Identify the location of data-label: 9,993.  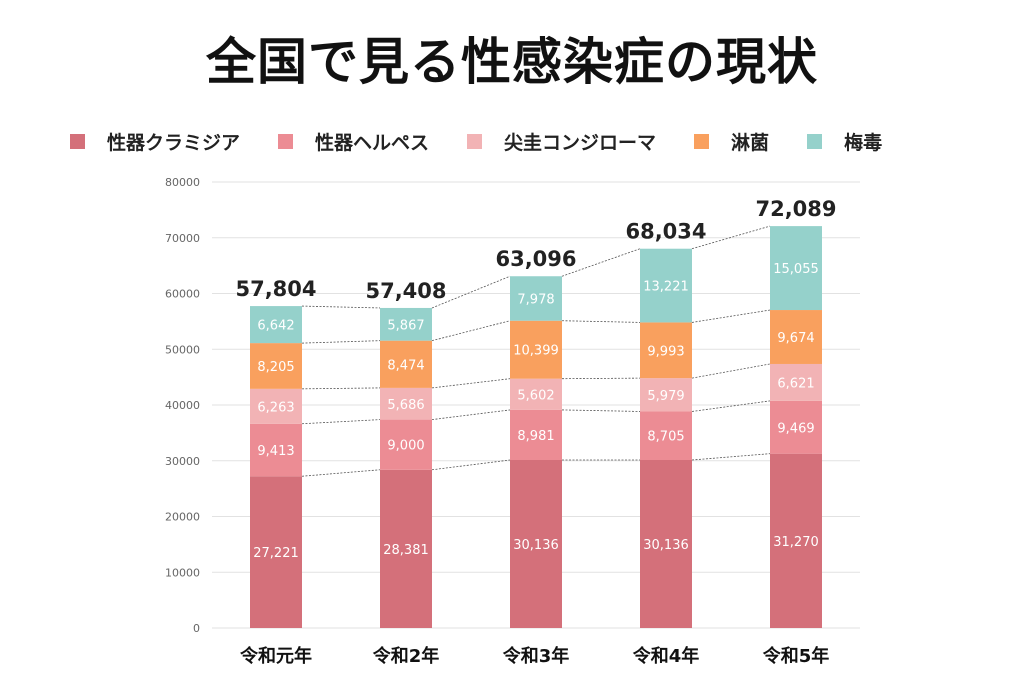
(665, 351).